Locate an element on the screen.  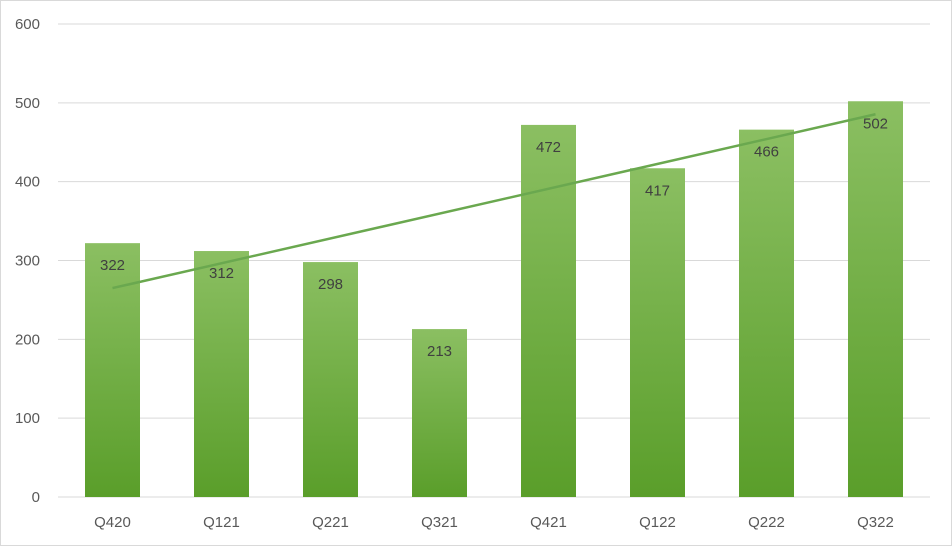
y-tick-label: 200 is located at coordinates (27, 339).